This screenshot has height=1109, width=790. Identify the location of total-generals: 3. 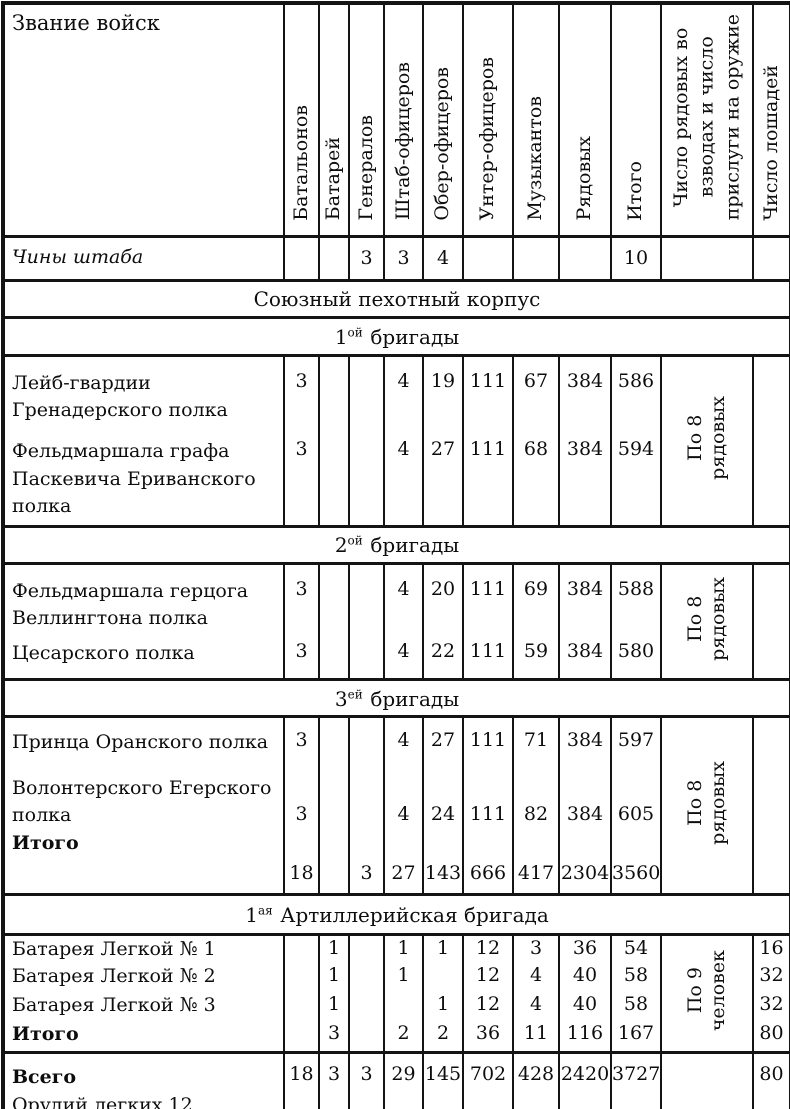
(366, 876).